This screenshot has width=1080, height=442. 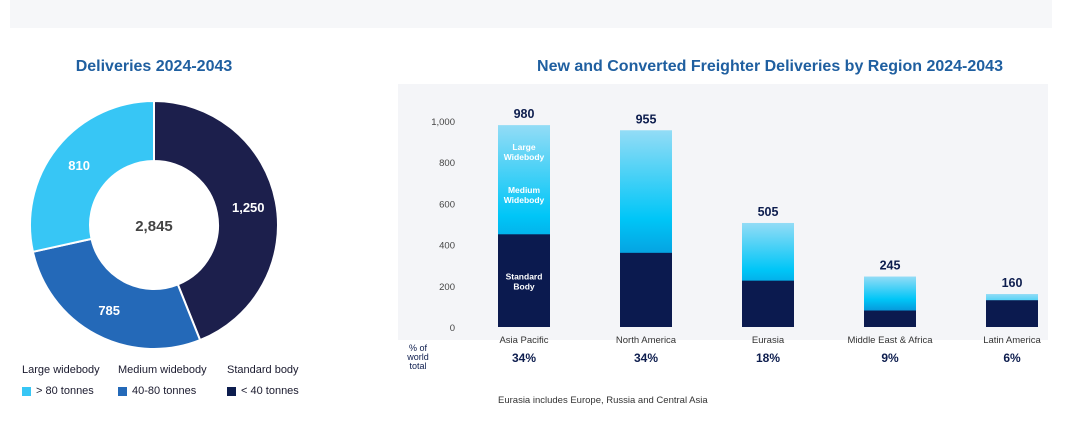 What do you see at coordinates (154, 66) in the screenshot?
I see `donut-chart-title: Deliveries 2024-2043` at bounding box center [154, 66].